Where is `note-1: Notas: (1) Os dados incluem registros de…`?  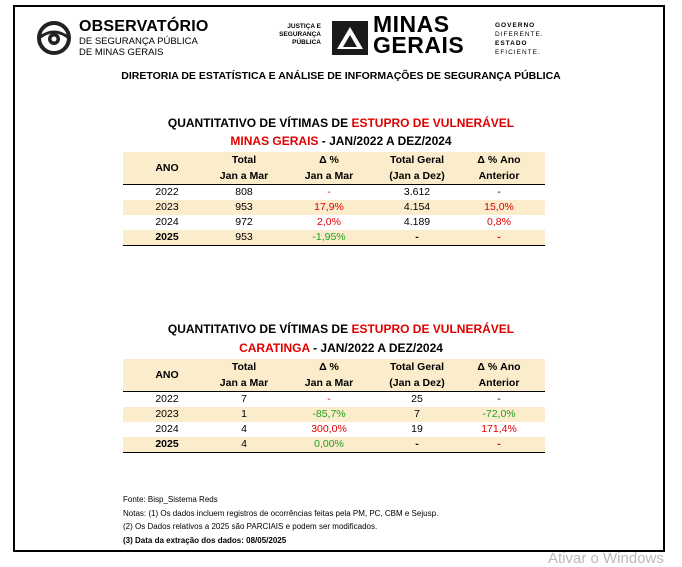 note-1: Notas: (1) Os dados incluem registros de… is located at coordinates (281, 513).